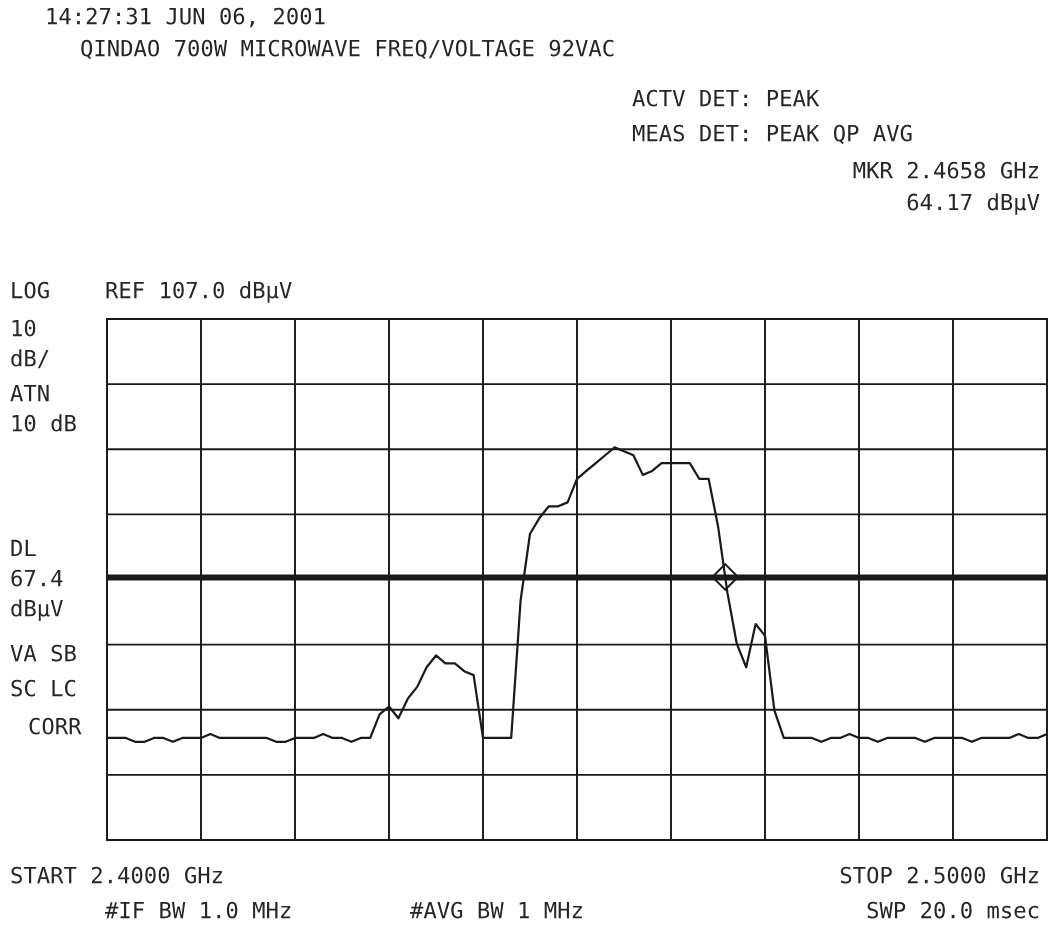 The height and width of the screenshot is (926, 1050). What do you see at coordinates (199, 292) in the screenshot?
I see `text: REF 107.0 dBµV` at bounding box center [199, 292].